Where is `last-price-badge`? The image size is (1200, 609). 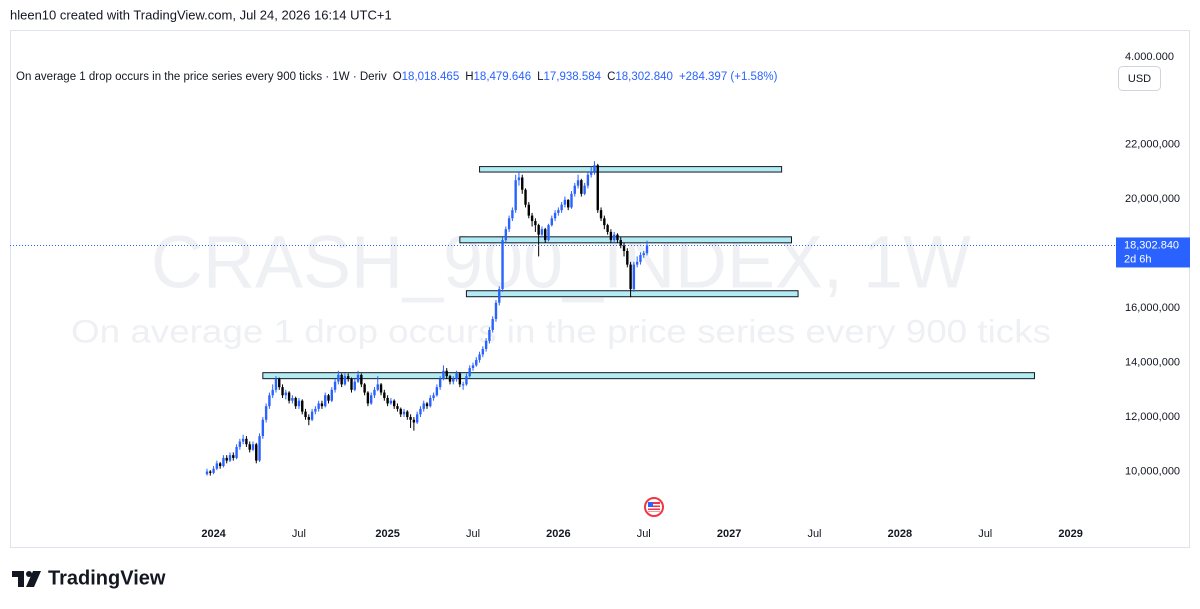
last-price-badge is located at coordinates (1153, 252).